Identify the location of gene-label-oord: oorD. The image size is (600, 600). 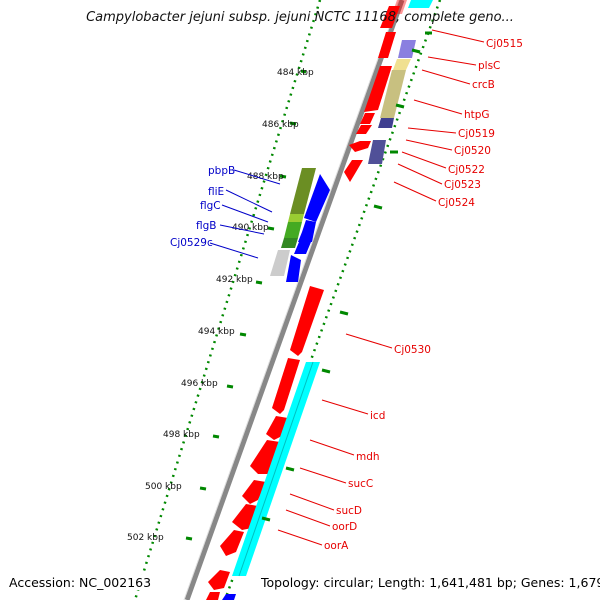
(344, 527).